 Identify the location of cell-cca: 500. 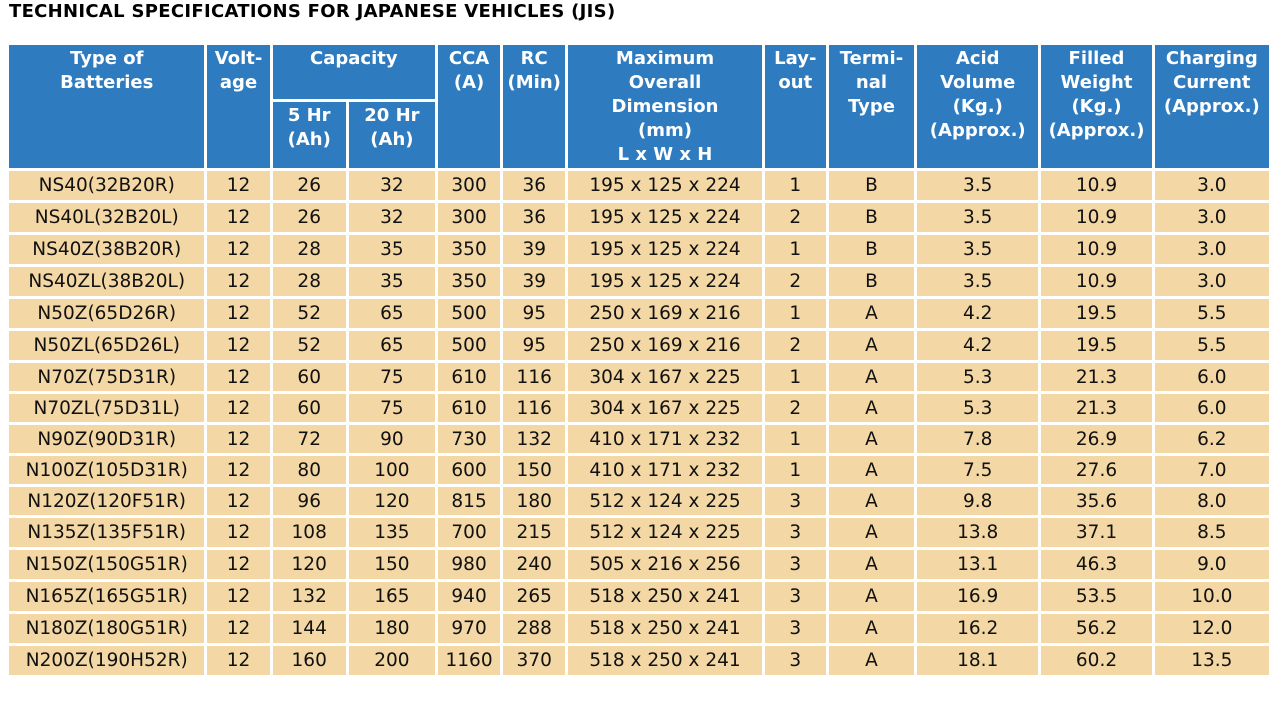
(469, 313).